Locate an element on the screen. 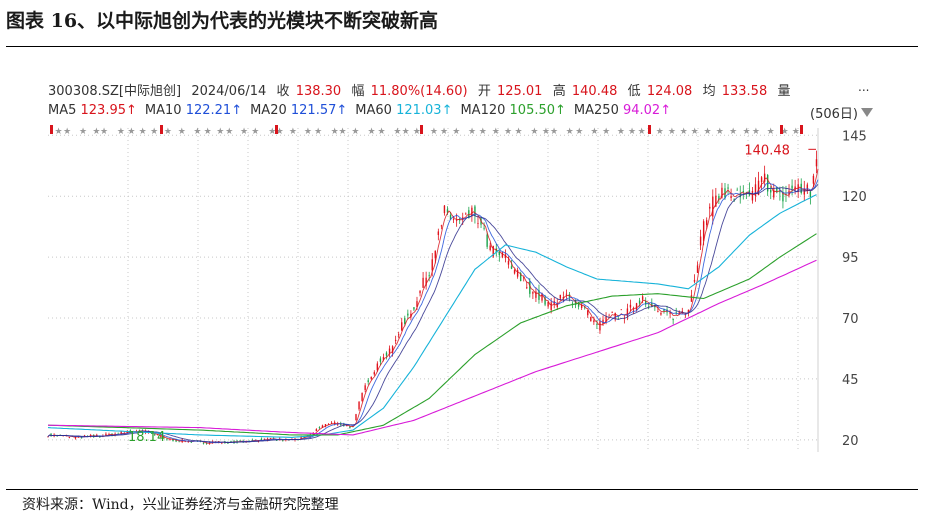 Image resolution: width=925 pixels, height=520 pixels. volume-label: 量 is located at coordinates (784, 91).